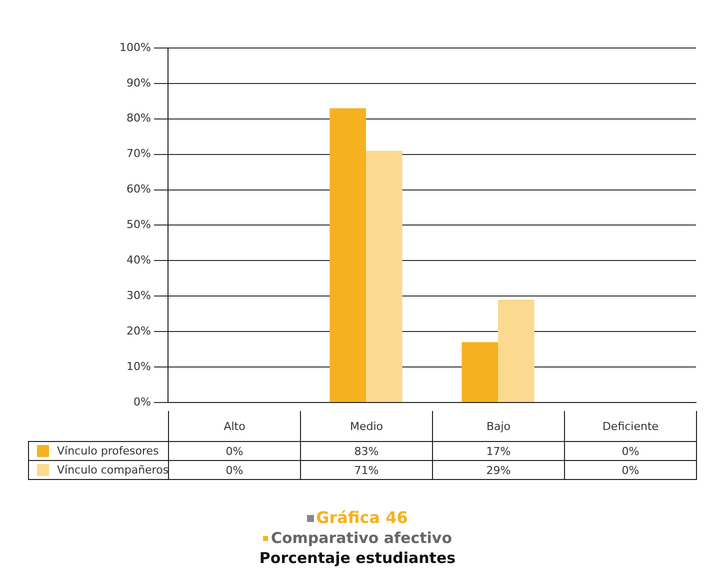 Image resolution: width=707 pixels, height=575 pixels. I want to click on y-tick-label: 0%, so click(142, 401).